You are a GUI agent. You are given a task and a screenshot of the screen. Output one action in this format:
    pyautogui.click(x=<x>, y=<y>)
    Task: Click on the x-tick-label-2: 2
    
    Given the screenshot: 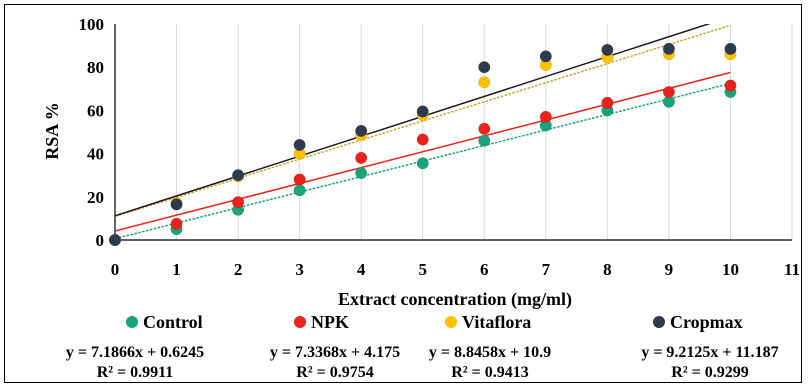 What is the action you would take?
    pyautogui.click(x=238, y=269)
    